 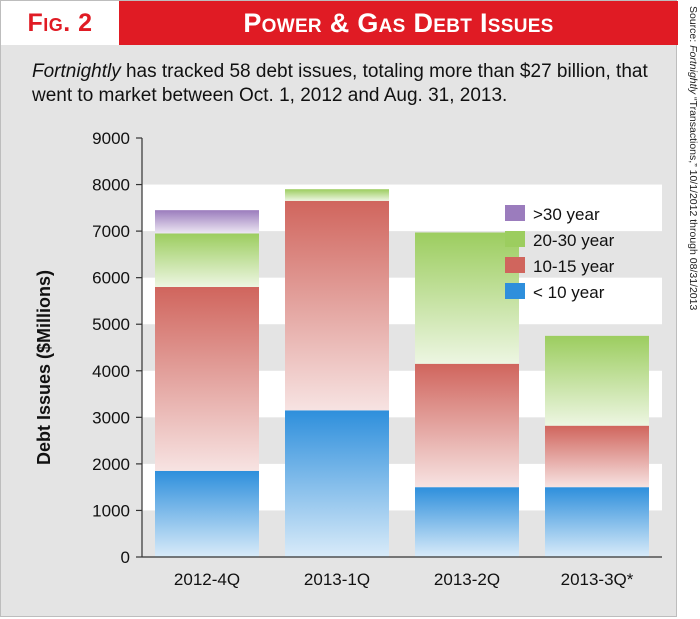 I want to click on y-axis-label: Debt Issues ($Millions), so click(x=44, y=367).